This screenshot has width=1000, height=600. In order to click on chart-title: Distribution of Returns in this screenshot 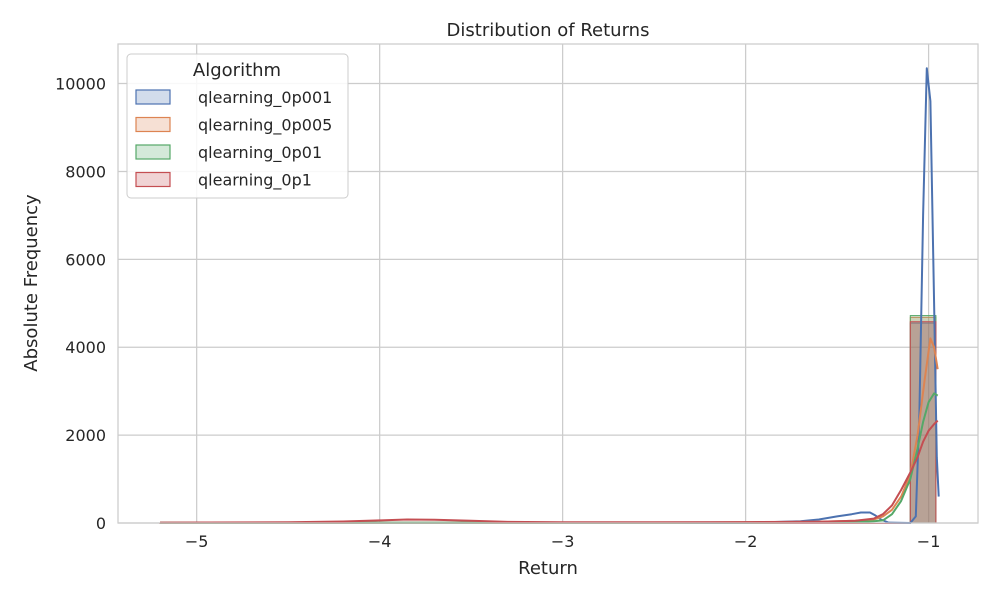, I will do `click(548, 30)`.